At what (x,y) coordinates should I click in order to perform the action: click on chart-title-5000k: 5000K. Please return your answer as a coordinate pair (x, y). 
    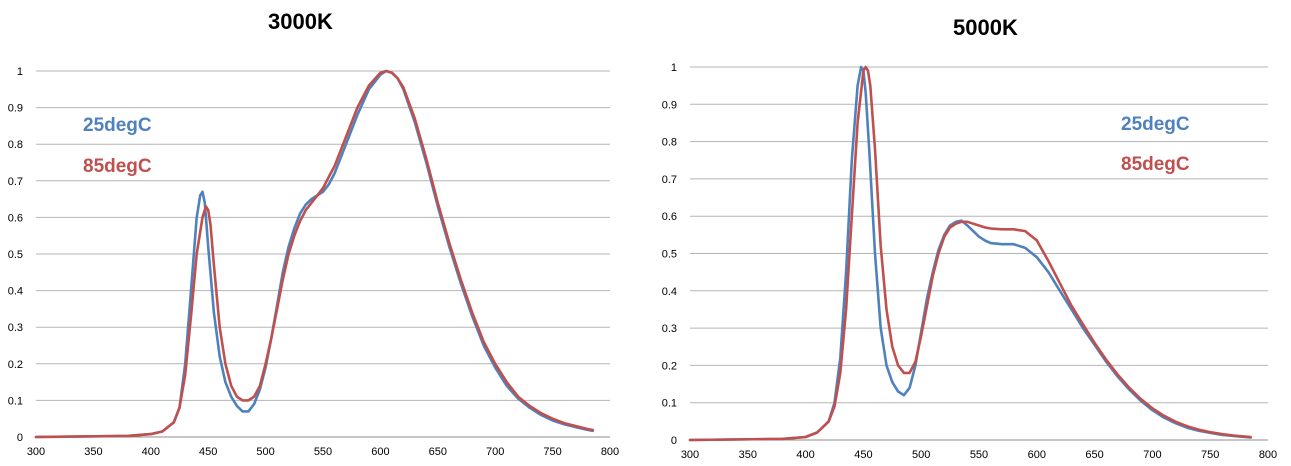
    Looking at the image, I should click on (985, 27).